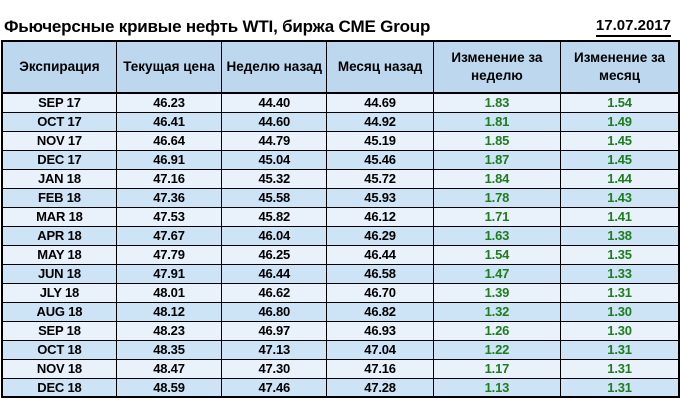 The height and width of the screenshot is (412, 681). Describe the element at coordinates (274, 330) in the screenshot. I see `week-ago-cell: 46.97` at that location.